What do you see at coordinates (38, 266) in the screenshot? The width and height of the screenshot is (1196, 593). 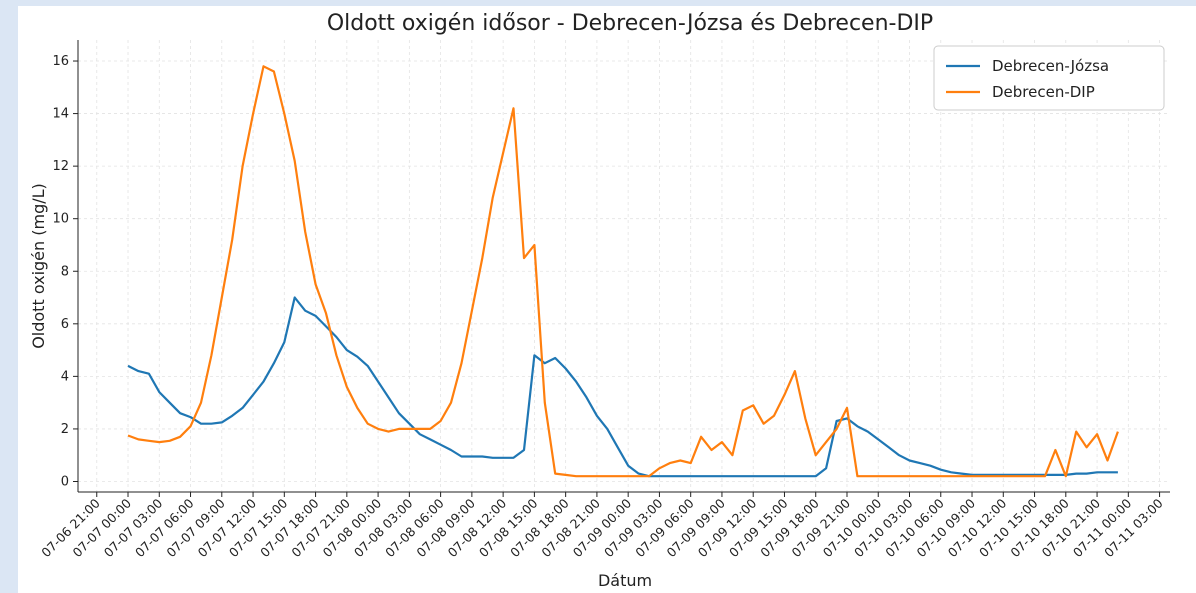 I see `y-axis-label: Oldott oxigén (mg/L)` at bounding box center [38, 266].